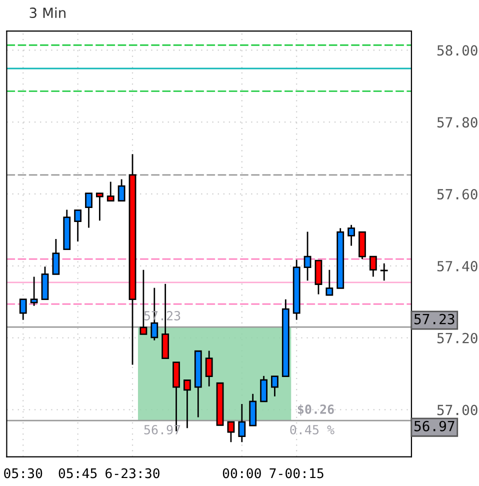 The image size is (479, 486). Describe the element at coordinates (434, 319) in the screenshot. I see `ref-line-label: 57.23` at that location.